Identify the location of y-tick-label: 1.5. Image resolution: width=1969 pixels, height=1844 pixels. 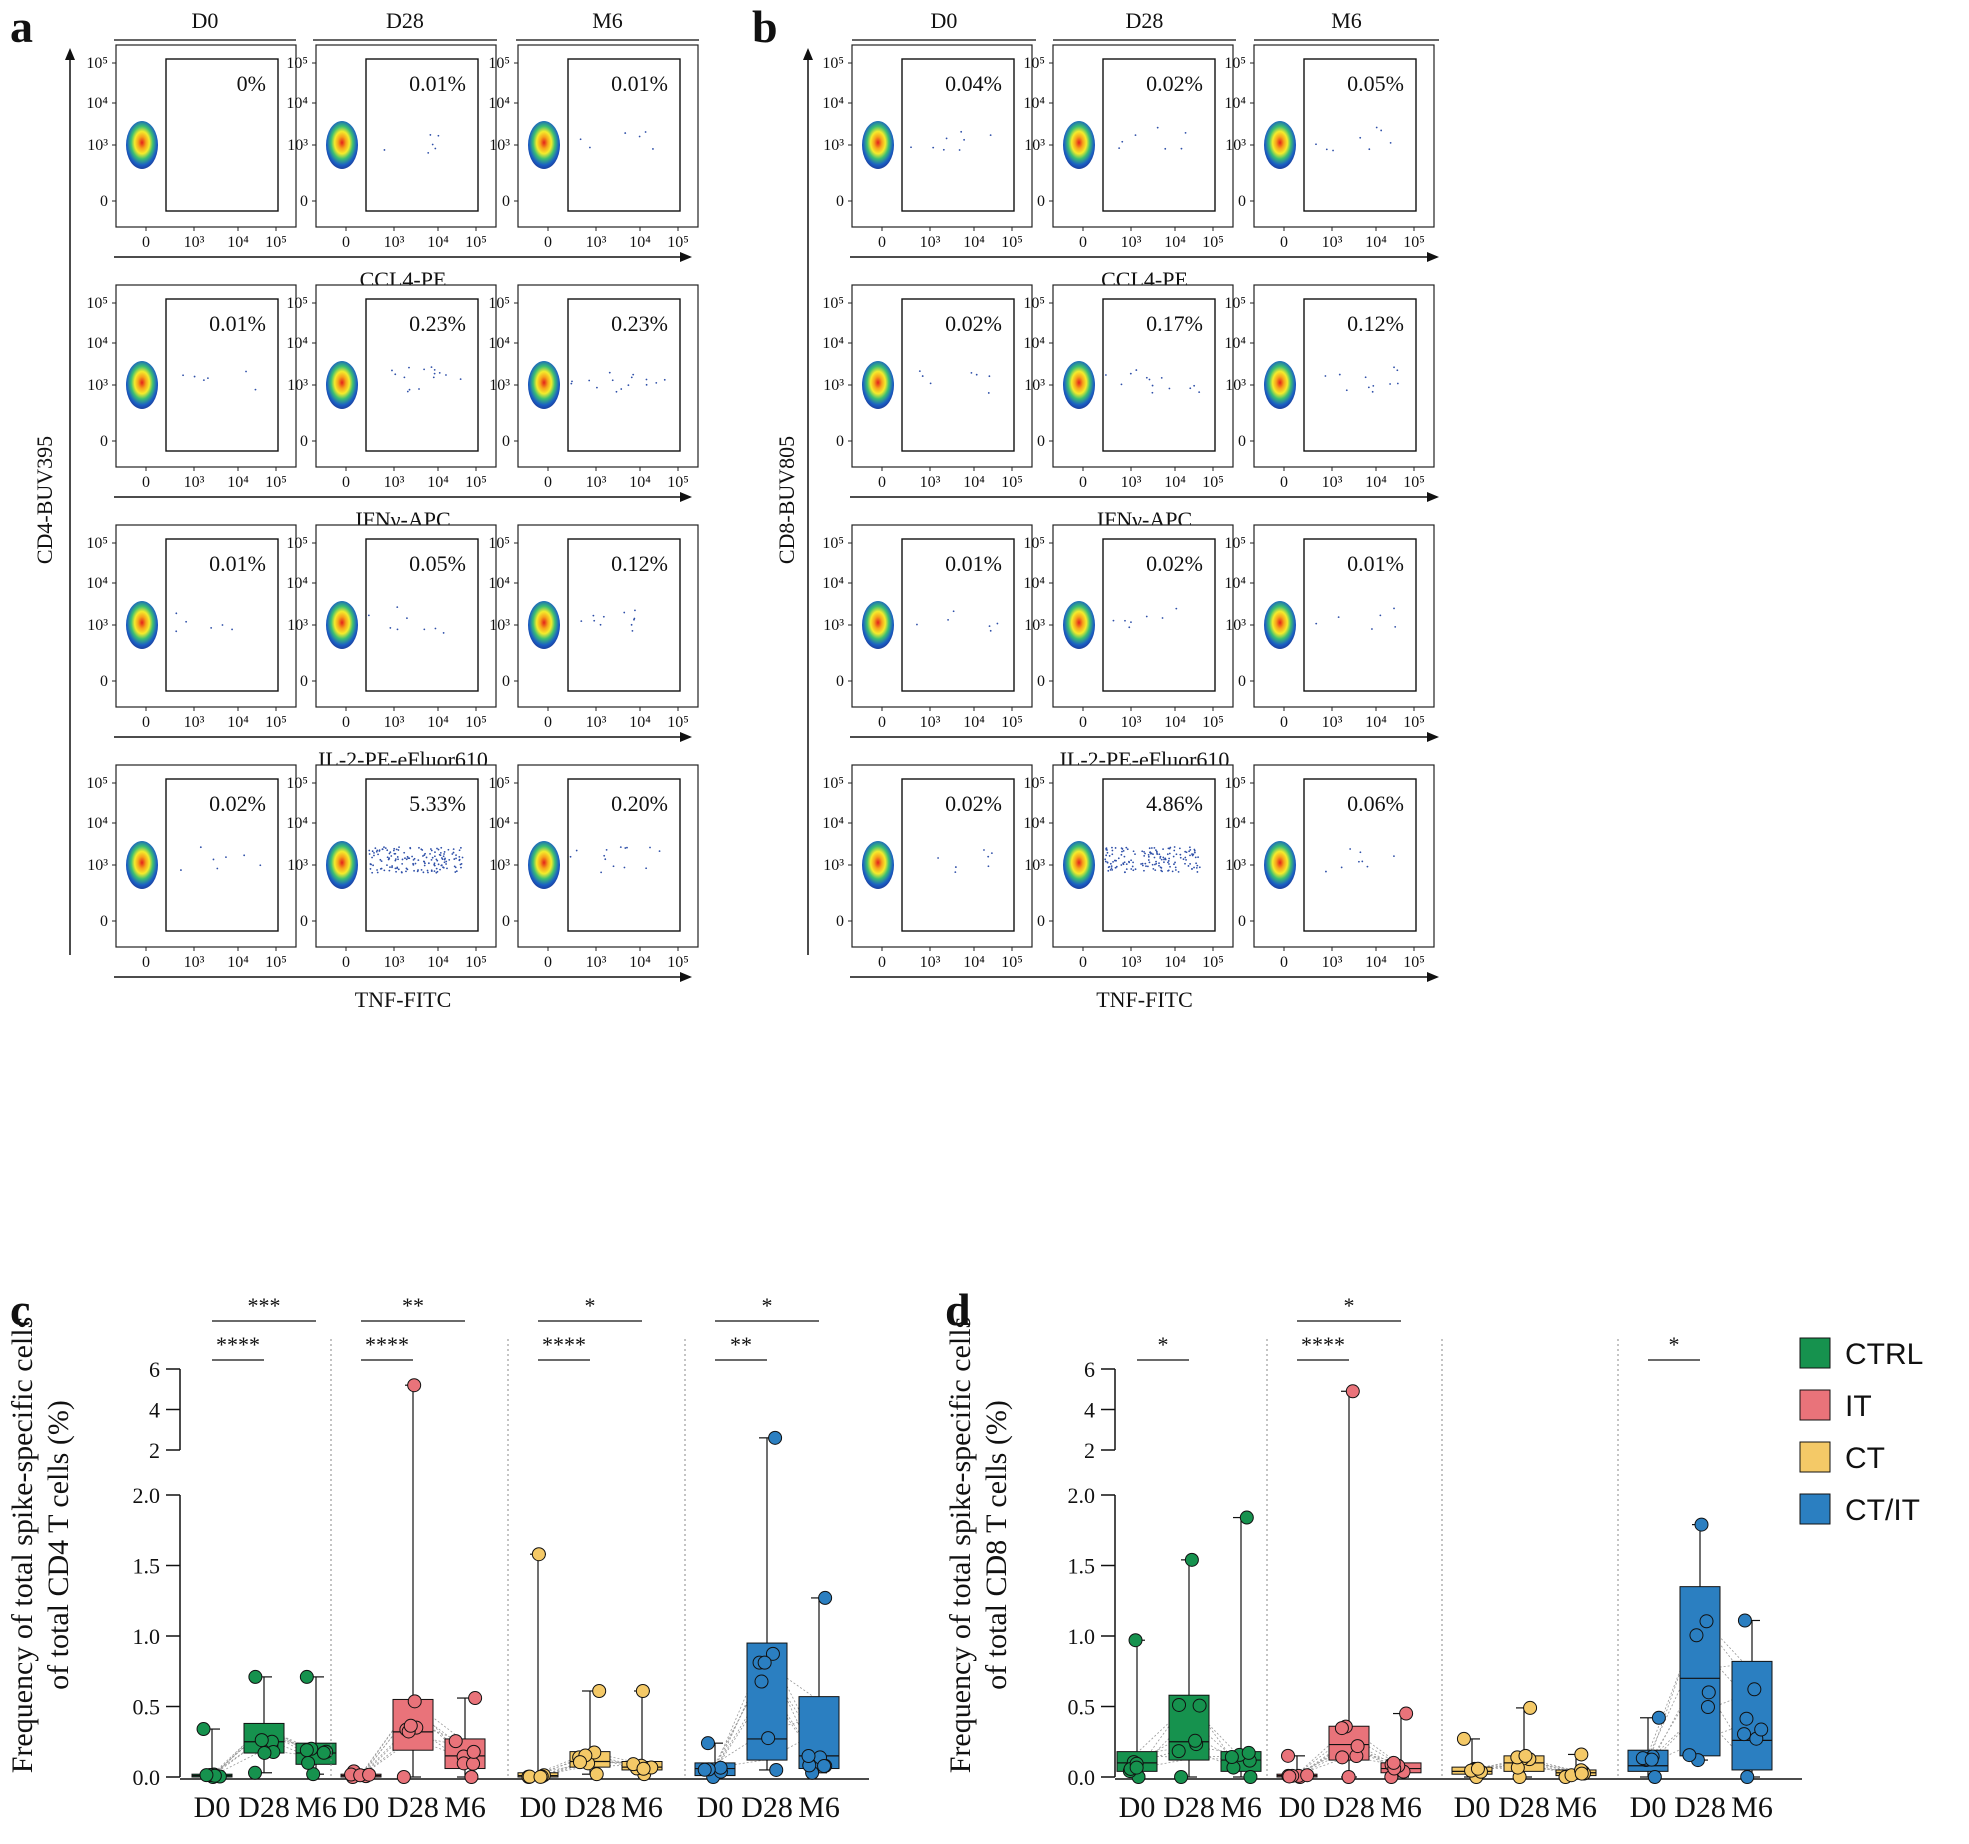
(147, 1566).